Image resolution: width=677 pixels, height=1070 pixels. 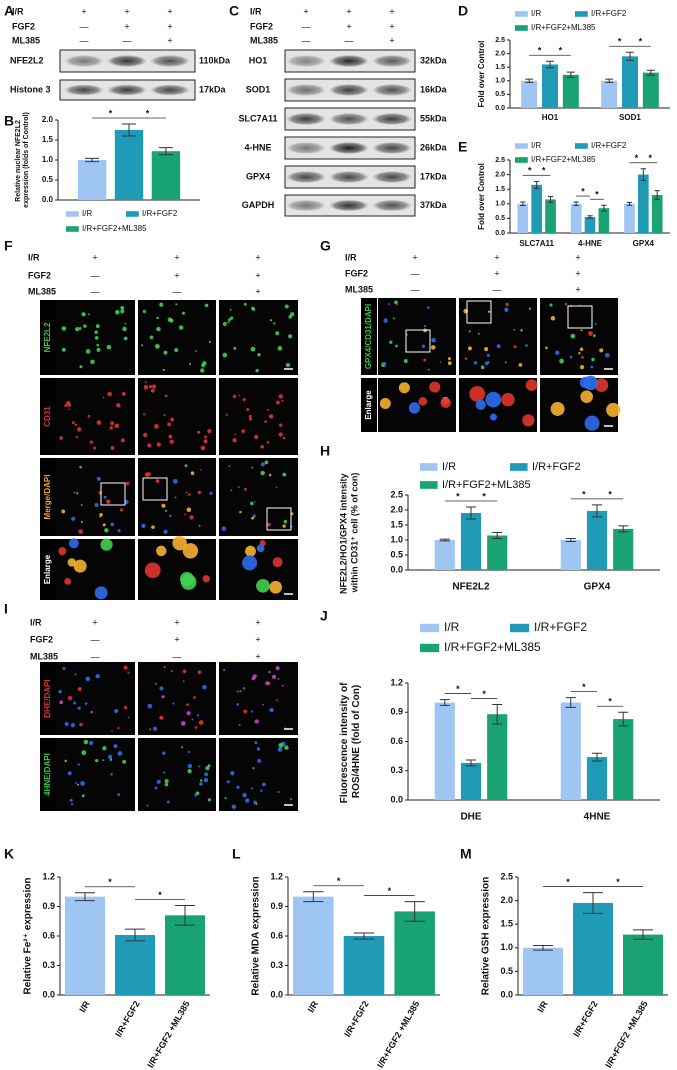 What do you see at coordinates (500, 40) in the screenshot?
I see `y-tick-label: 2.5` at bounding box center [500, 40].